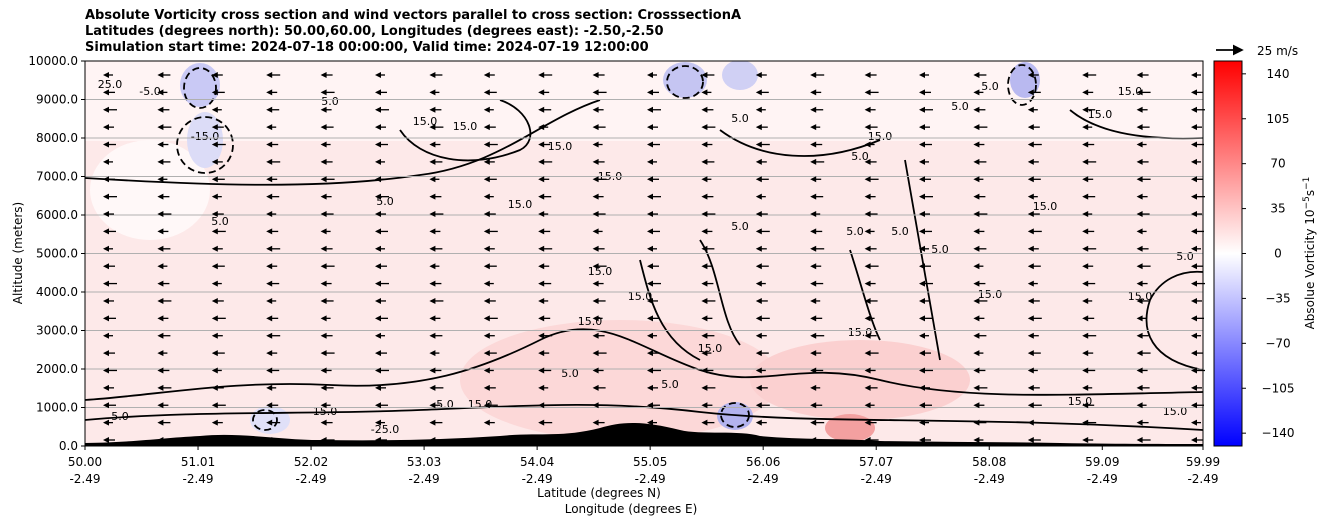 This screenshot has width=1332, height=526. Describe the element at coordinates (1277, 343) in the screenshot. I see `colorbar-tick-label: −70` at that location.